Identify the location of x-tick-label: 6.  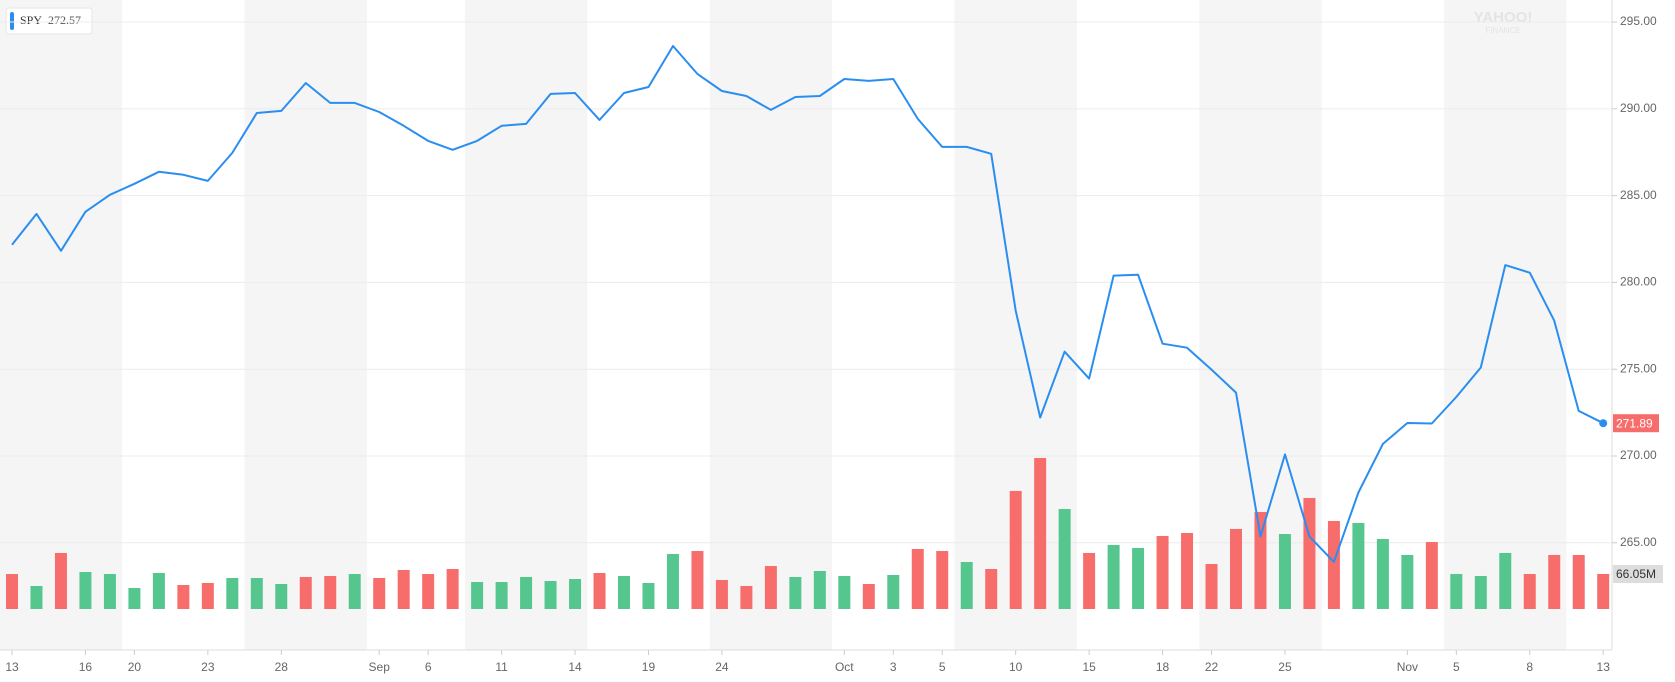
(428, 667).